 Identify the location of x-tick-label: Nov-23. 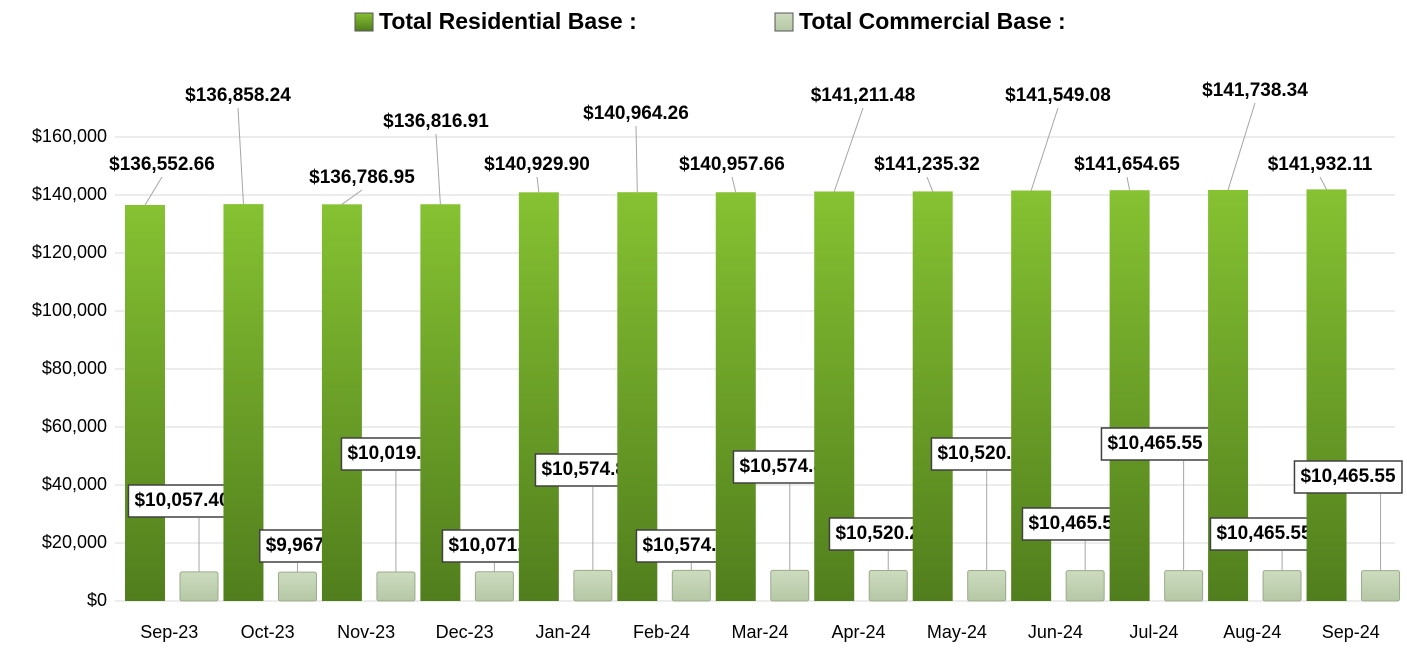
(366, 632).